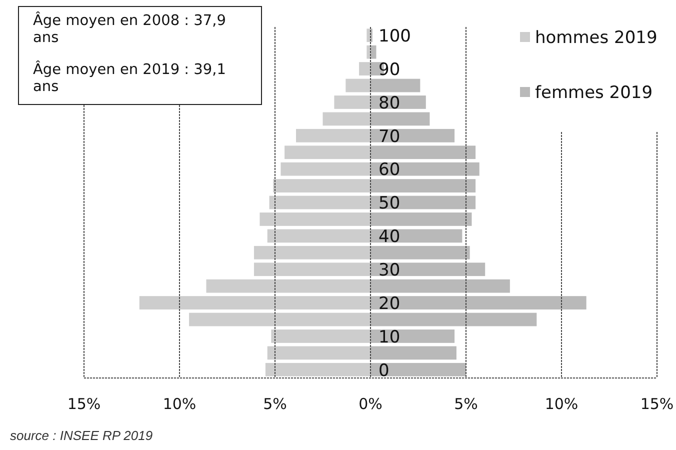 The width and height of the screenshot is (676, 450). What do you see at coordinates (384, 370) in the screenshot?
I see `y-tick-label: 0` at bounding box center [384, 370].